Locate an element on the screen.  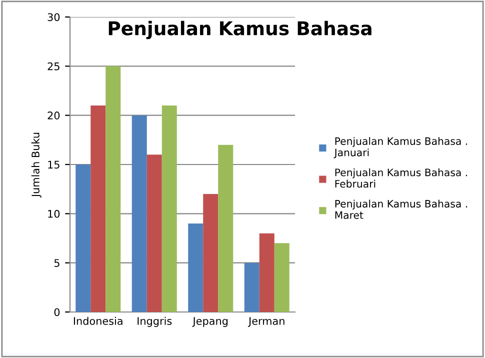
y-tick-label: 15 is located at coordinates (54, 164).